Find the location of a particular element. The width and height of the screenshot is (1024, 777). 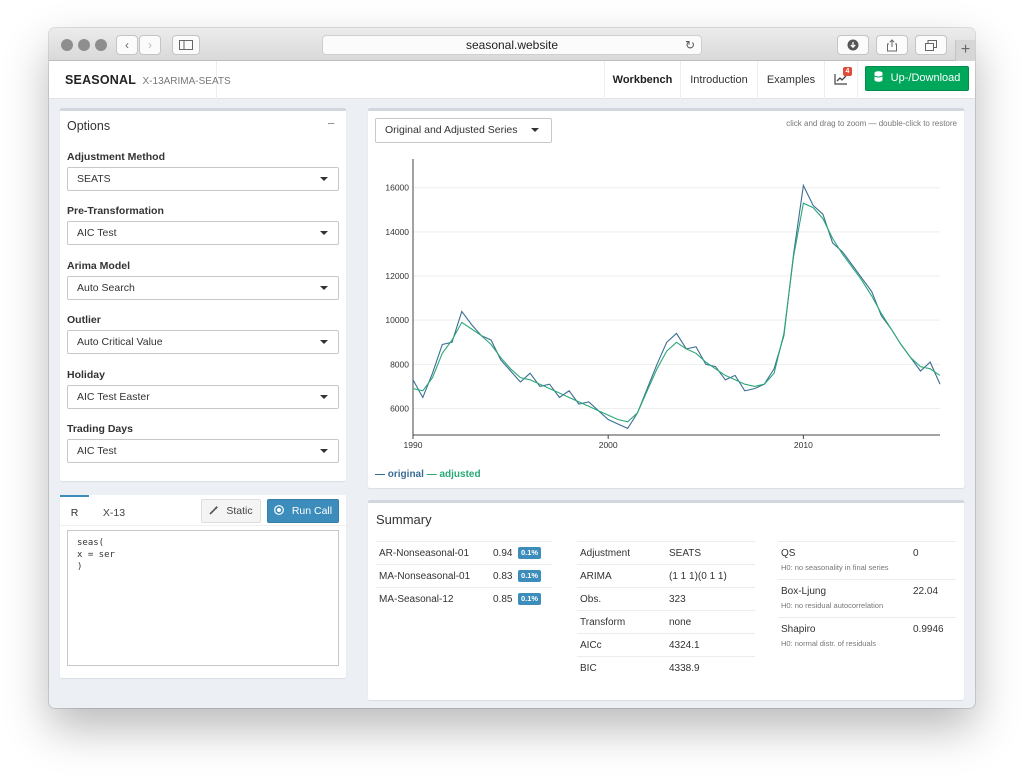

coef-value: 0.85 is located at coordinates (503, 599).